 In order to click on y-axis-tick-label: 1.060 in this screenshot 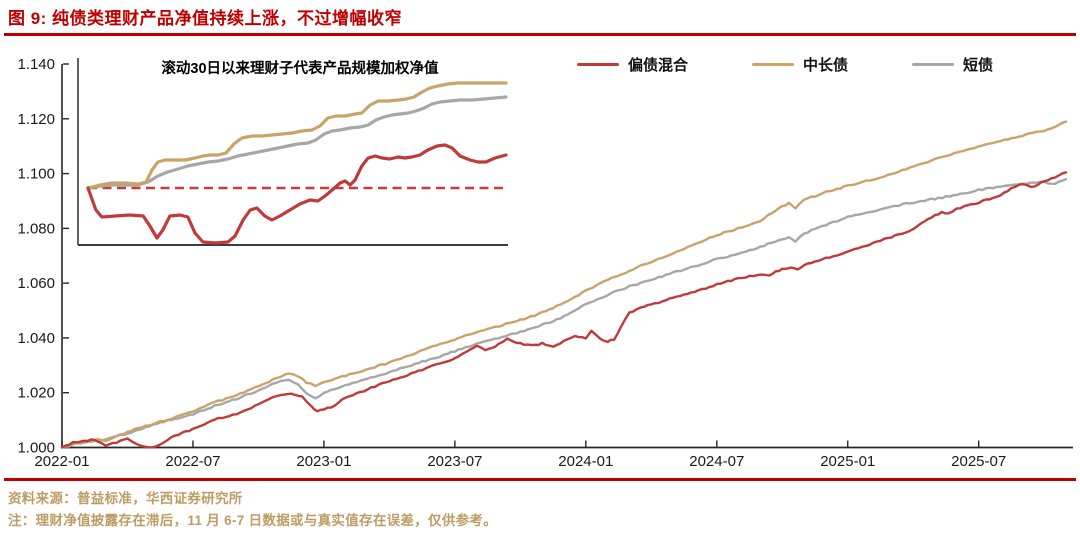, I will do `click(36, 283)`.